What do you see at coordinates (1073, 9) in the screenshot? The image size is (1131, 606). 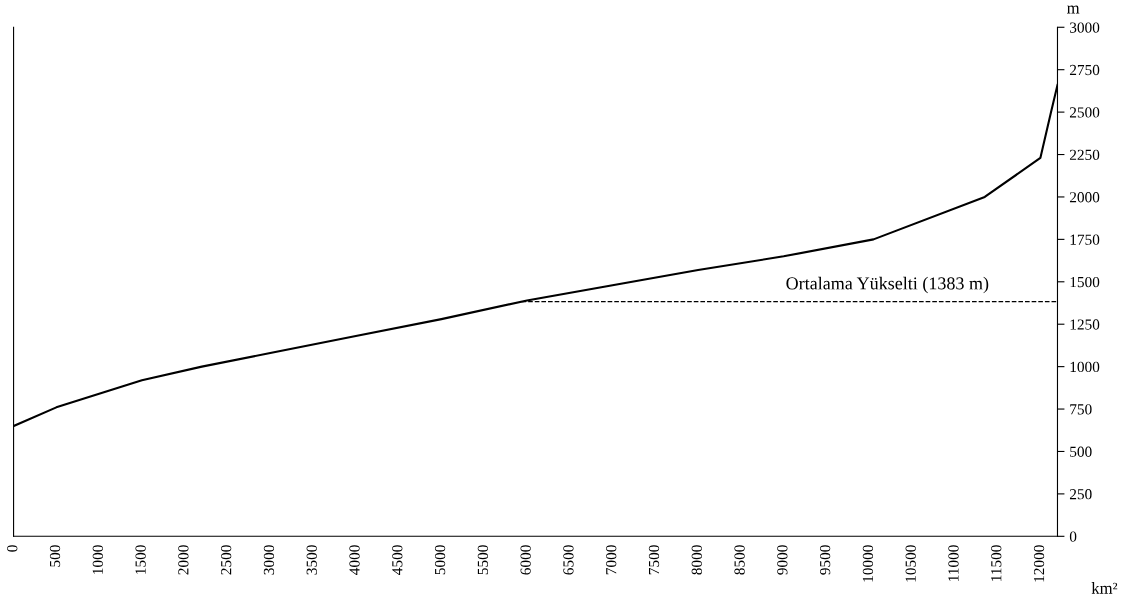 I see `y-axis-title: m` at bounding box center [1073, 9].